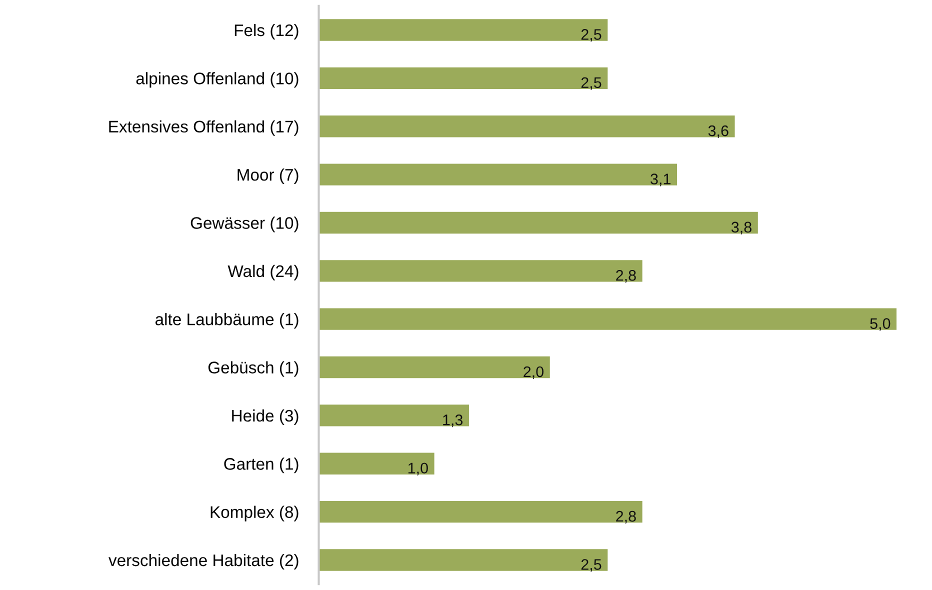  What do you see at coordinates (263, 272) in the screenshot?
I see `y-tick-label: Wald (24)` at bounding box center [263, 272].